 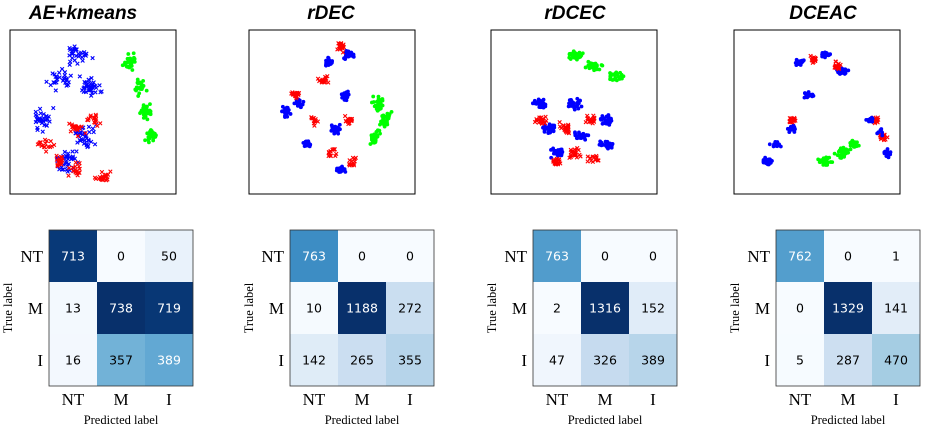 I want to click on cm-cell-value: 142, so click(x=314, y=360).